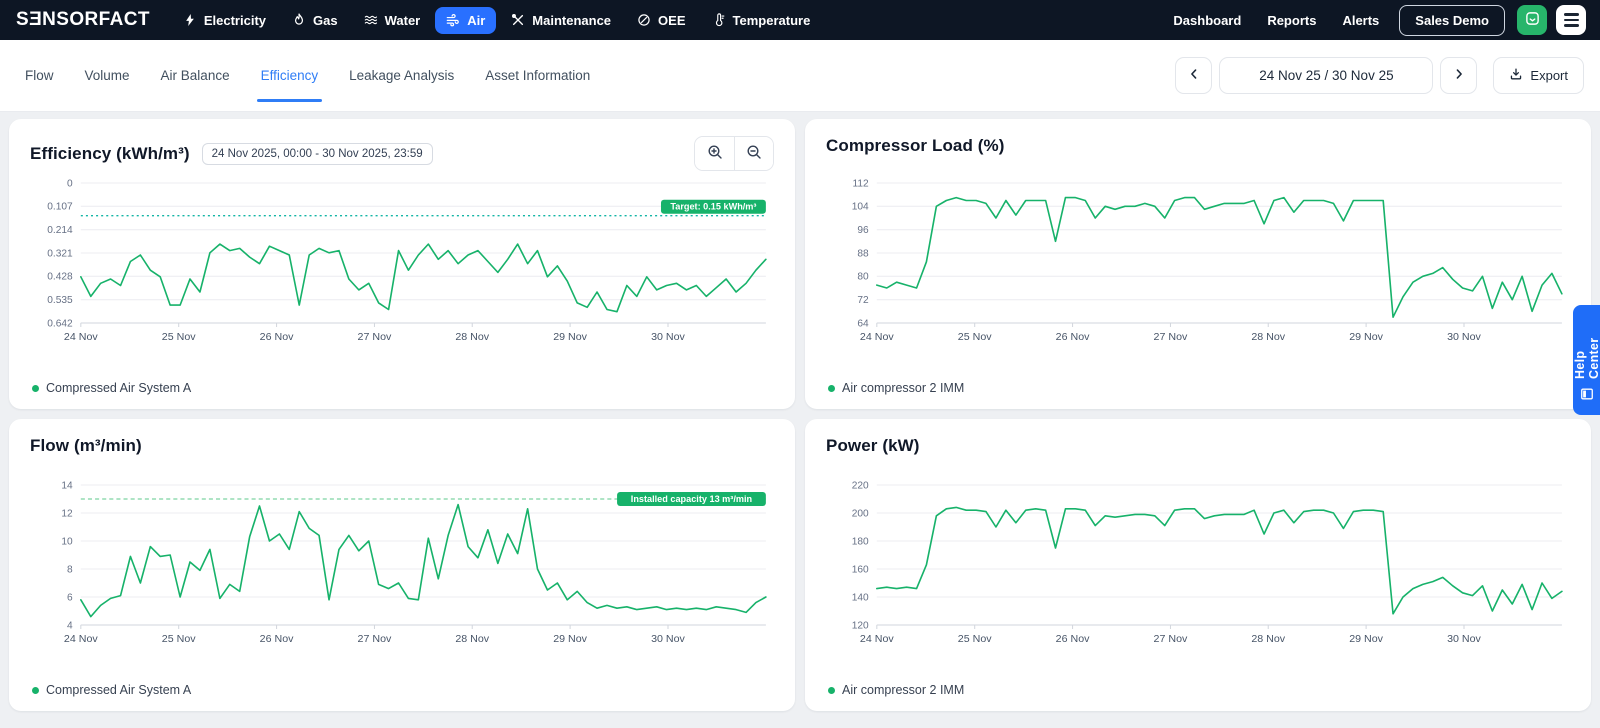  I want to click on tab-leakage-analysis: Leakage Analysis, so click(402, 75).